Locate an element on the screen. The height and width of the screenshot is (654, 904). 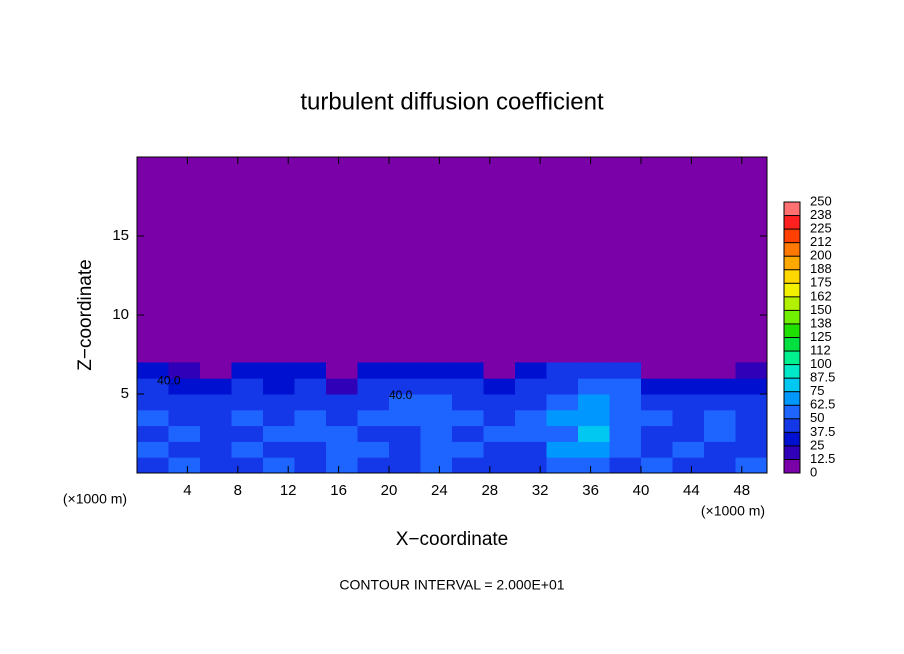
x-tick-label: 20 is located at coordinates (389, 490).